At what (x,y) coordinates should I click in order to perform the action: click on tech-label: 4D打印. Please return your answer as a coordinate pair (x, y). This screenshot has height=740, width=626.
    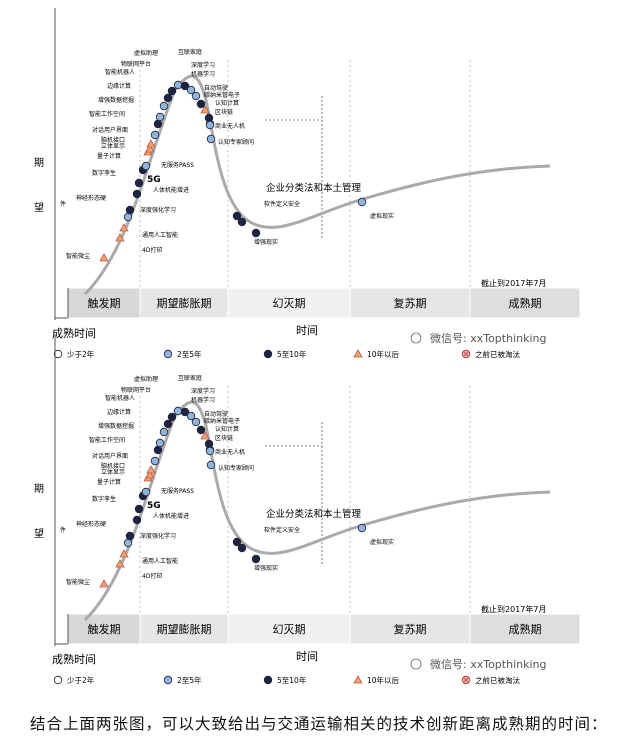
    Looking at the image, I should click on (152, 250).